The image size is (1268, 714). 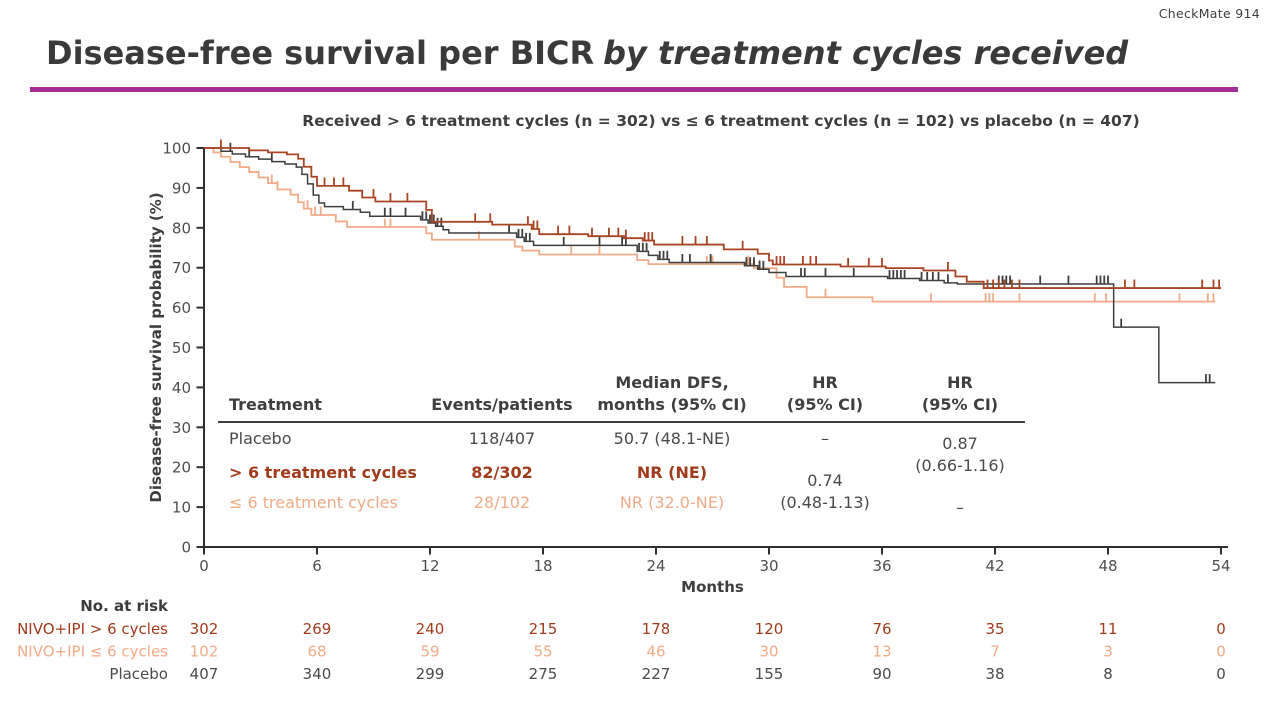 What do you see at coordinates (181, 348) in the screenshot?
I see `y-tick-label: 50` at bounding box center [181, 348].